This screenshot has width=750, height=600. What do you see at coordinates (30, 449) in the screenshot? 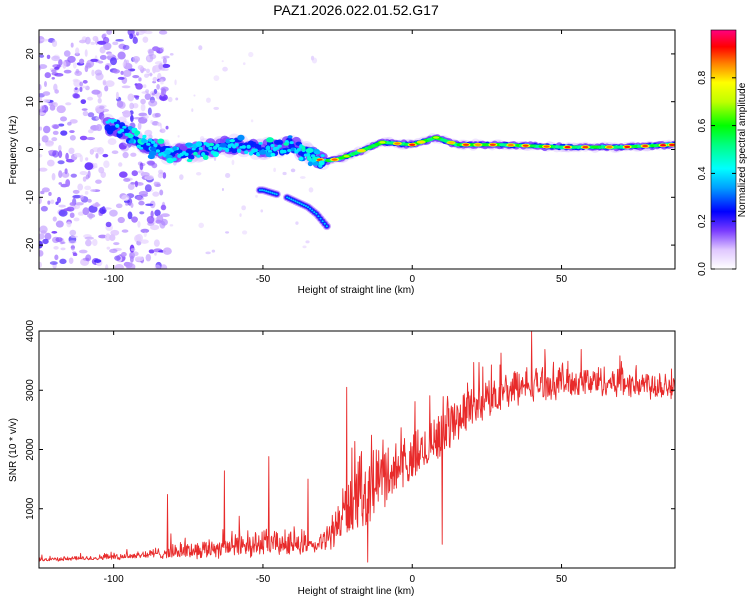
I see `y-tick-label: 2000` at bounding box center [30, 449].